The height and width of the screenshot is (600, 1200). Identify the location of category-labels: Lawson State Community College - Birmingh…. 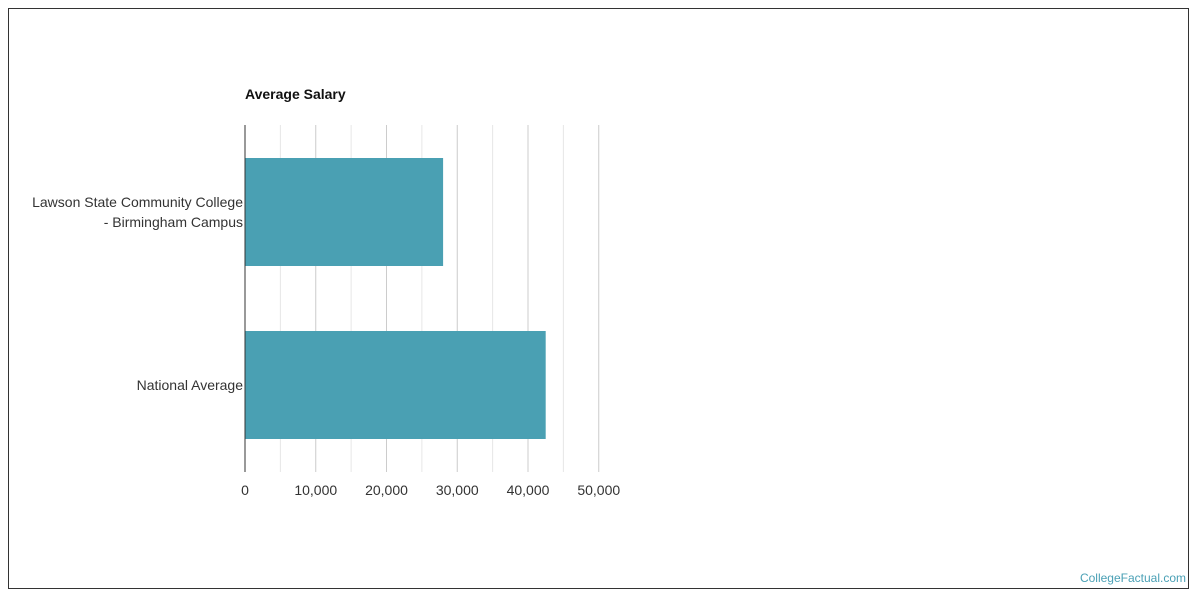
(137, 293).